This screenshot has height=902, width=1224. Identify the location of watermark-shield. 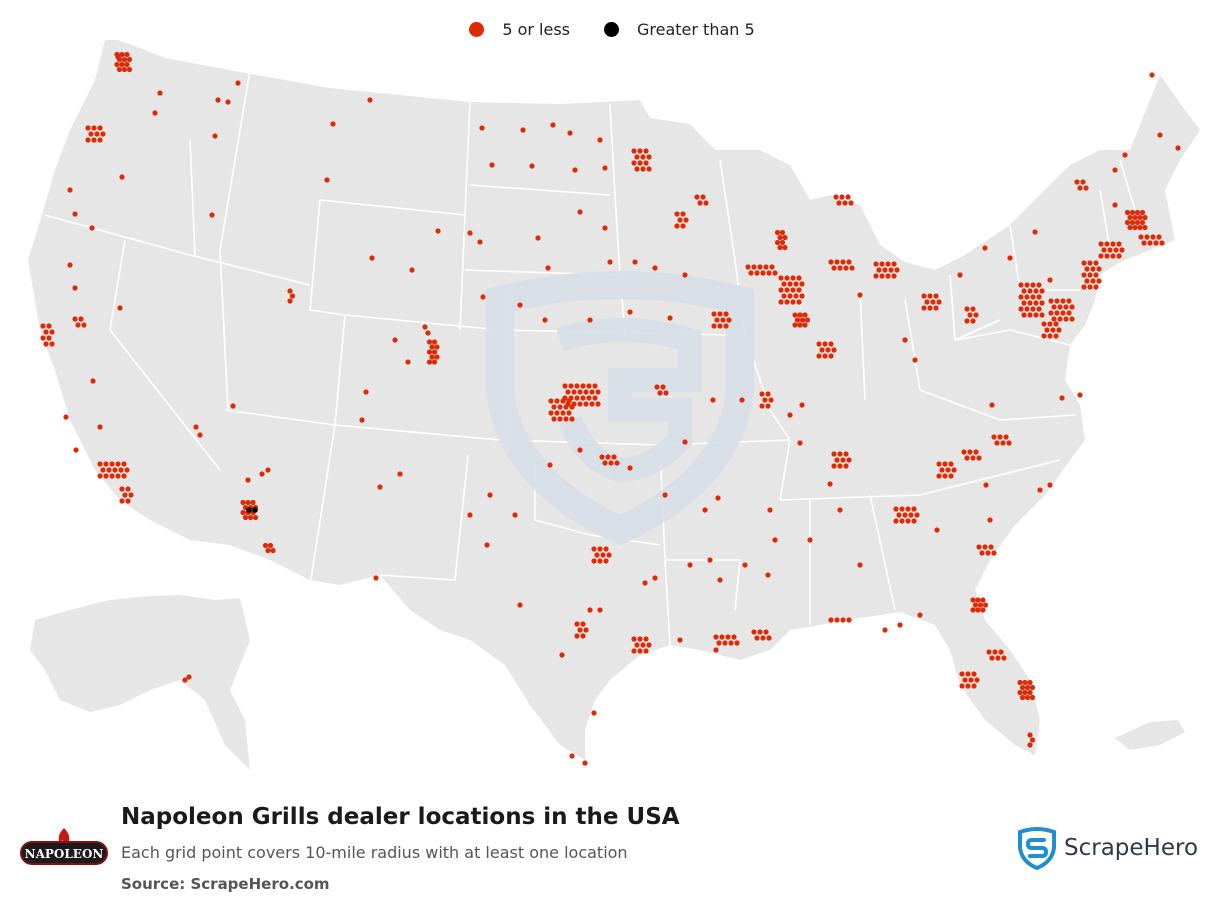
(620, 408).